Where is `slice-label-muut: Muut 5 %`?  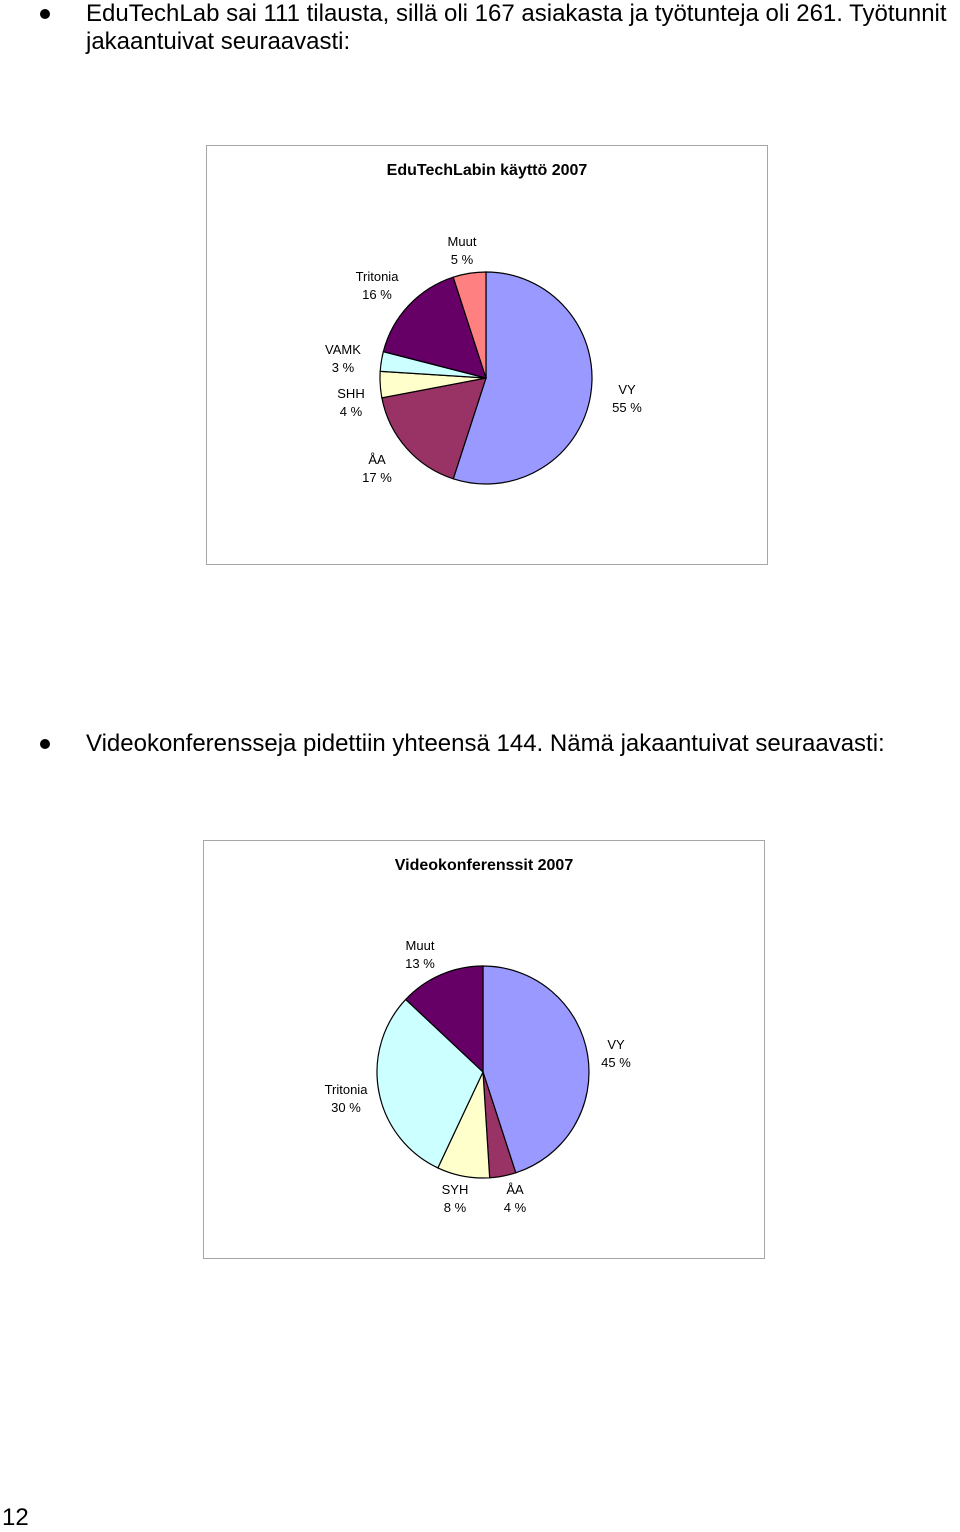 slice-label-muut: Muut 5 % is located at coordinates (462, 250).